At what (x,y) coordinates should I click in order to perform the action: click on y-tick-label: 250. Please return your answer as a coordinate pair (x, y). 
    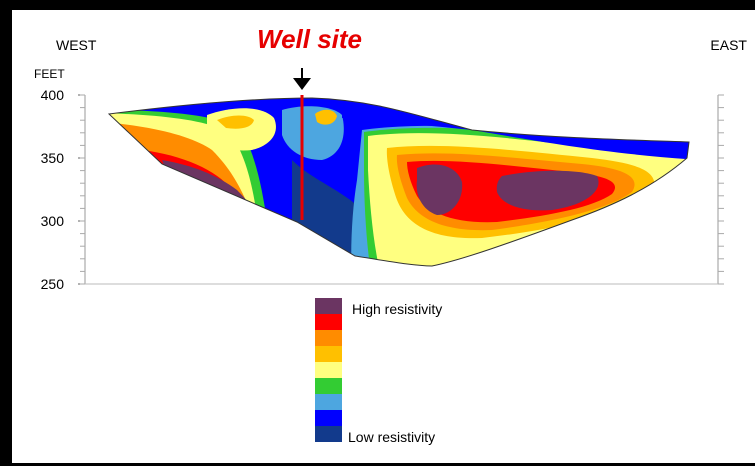
    Looking at the image, I should click on (53, 284).